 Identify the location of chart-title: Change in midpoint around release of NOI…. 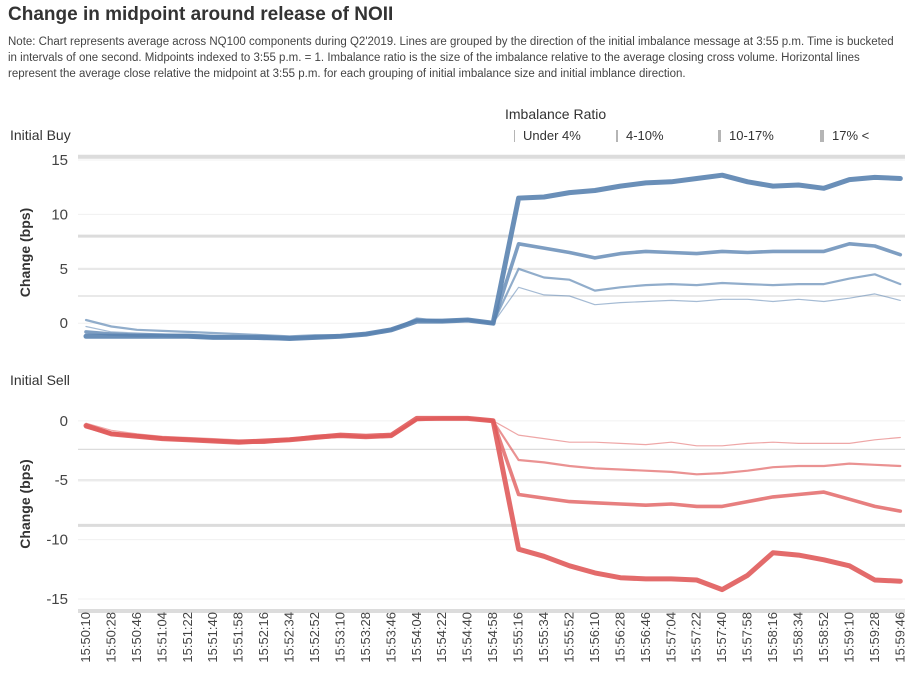
(201, 14).